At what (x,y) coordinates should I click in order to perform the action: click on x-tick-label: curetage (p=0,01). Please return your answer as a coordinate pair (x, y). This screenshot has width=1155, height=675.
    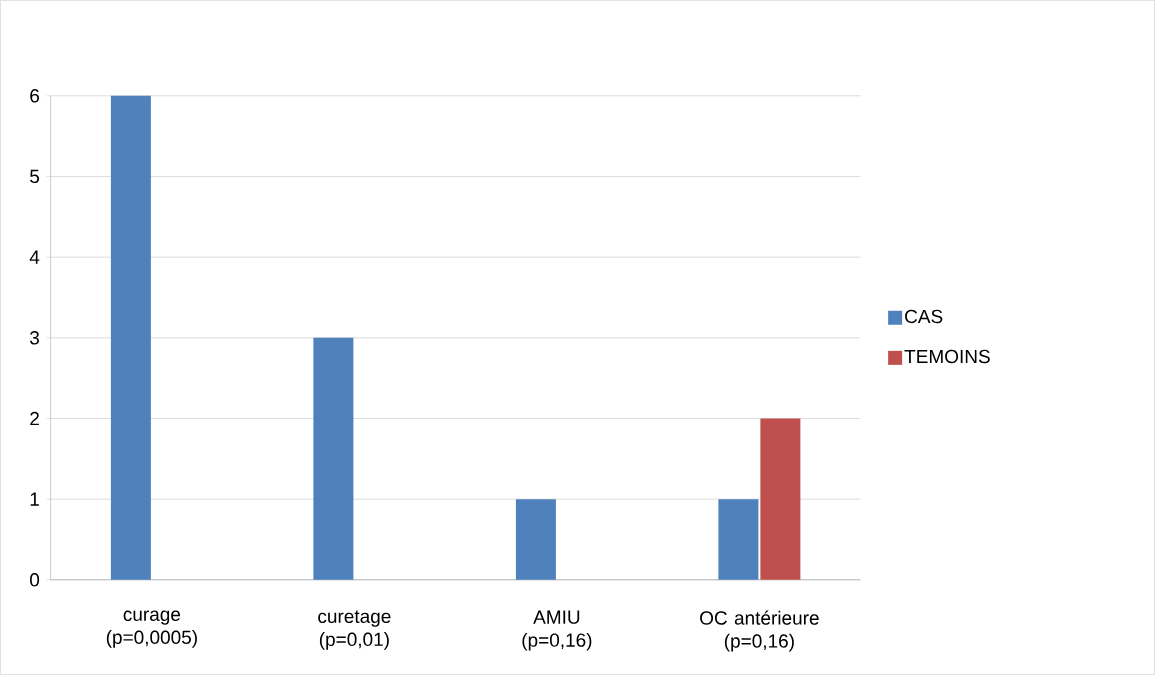
    Looking at the image, I should click on (354, 630).